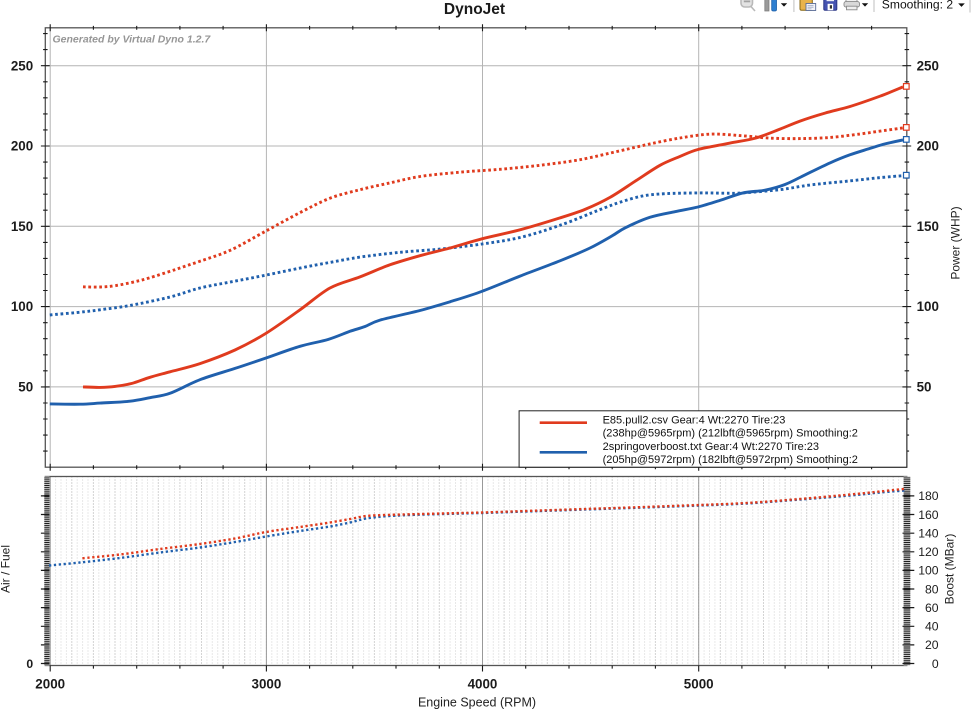 The width and height of the screenshot is (973, 714). Describe the element at coordinates (699, 684) in the screenshot. I see `svg-text: 5000` at that location.